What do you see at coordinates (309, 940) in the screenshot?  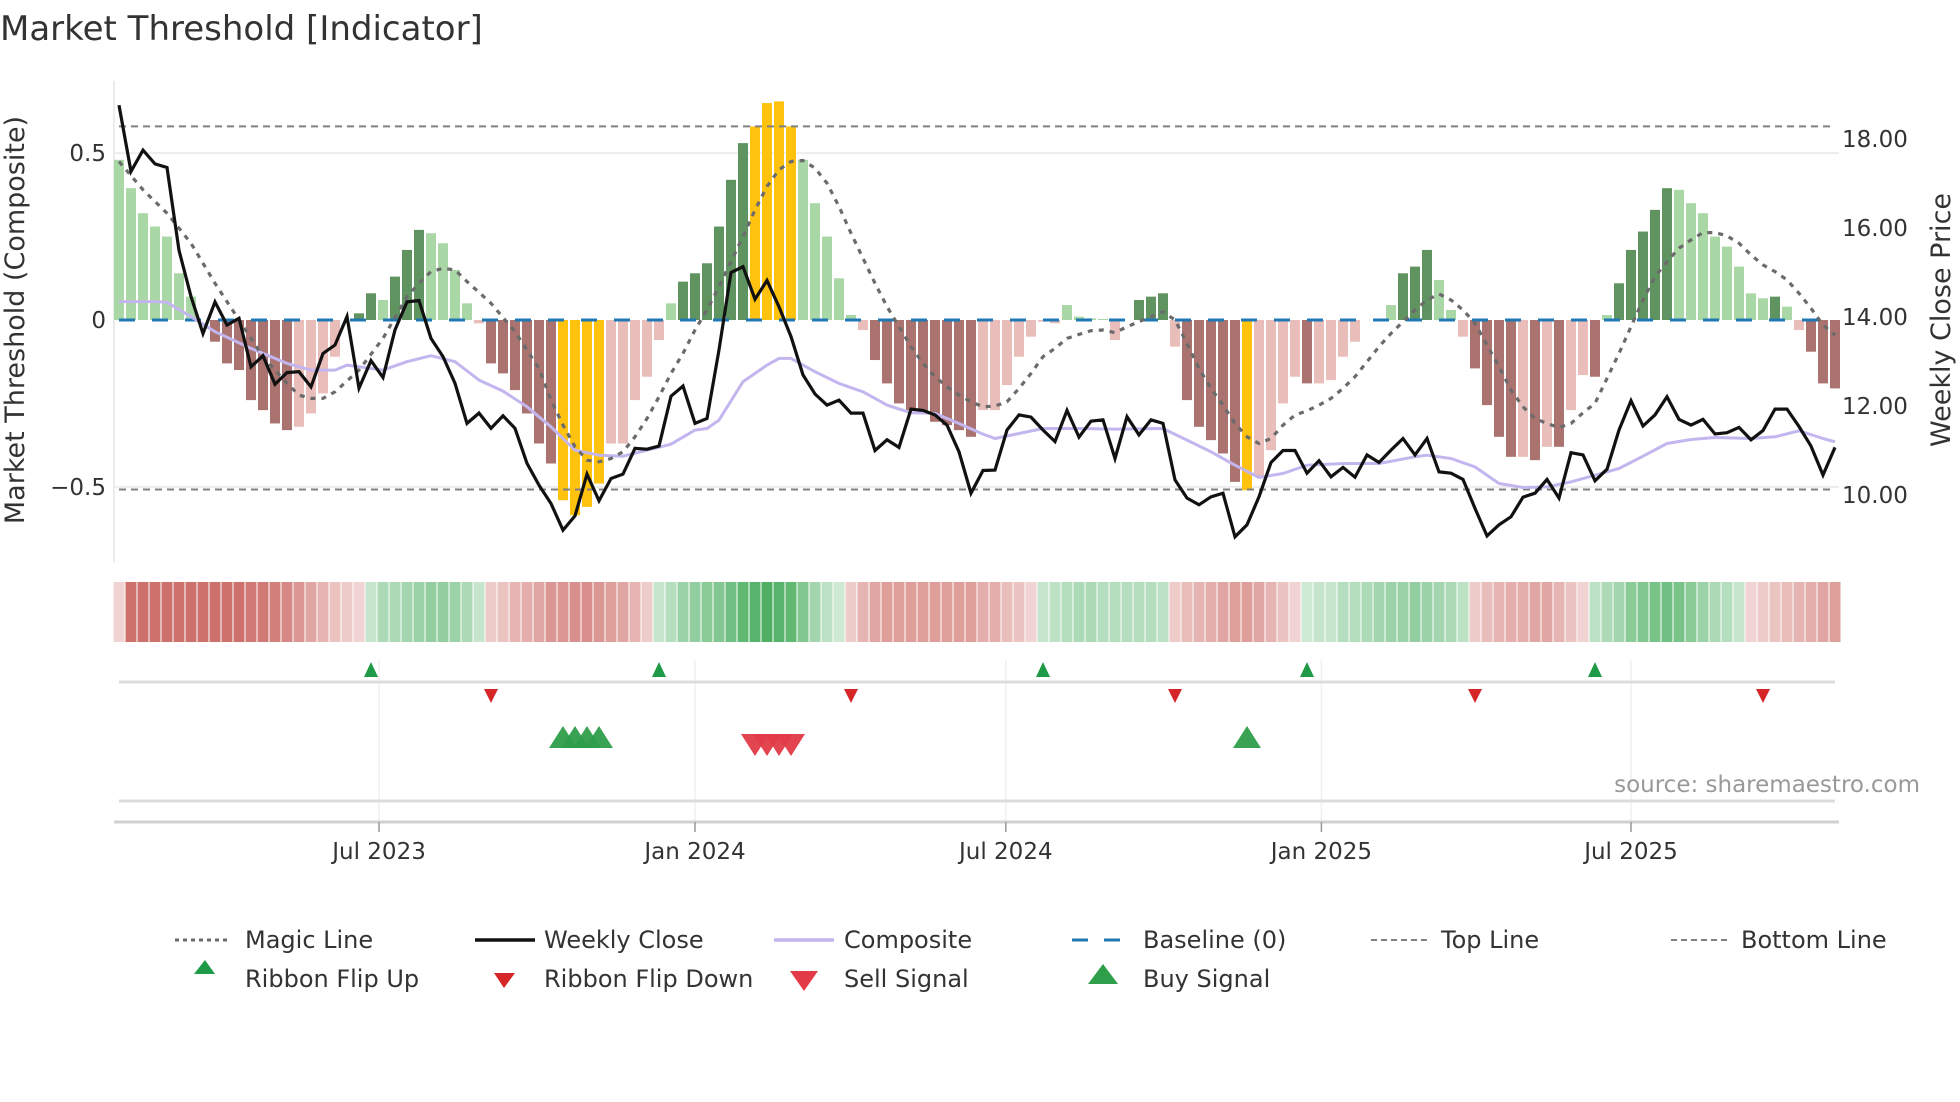 I see `legend-label: Magic Line` at bounding box center [309, 940].